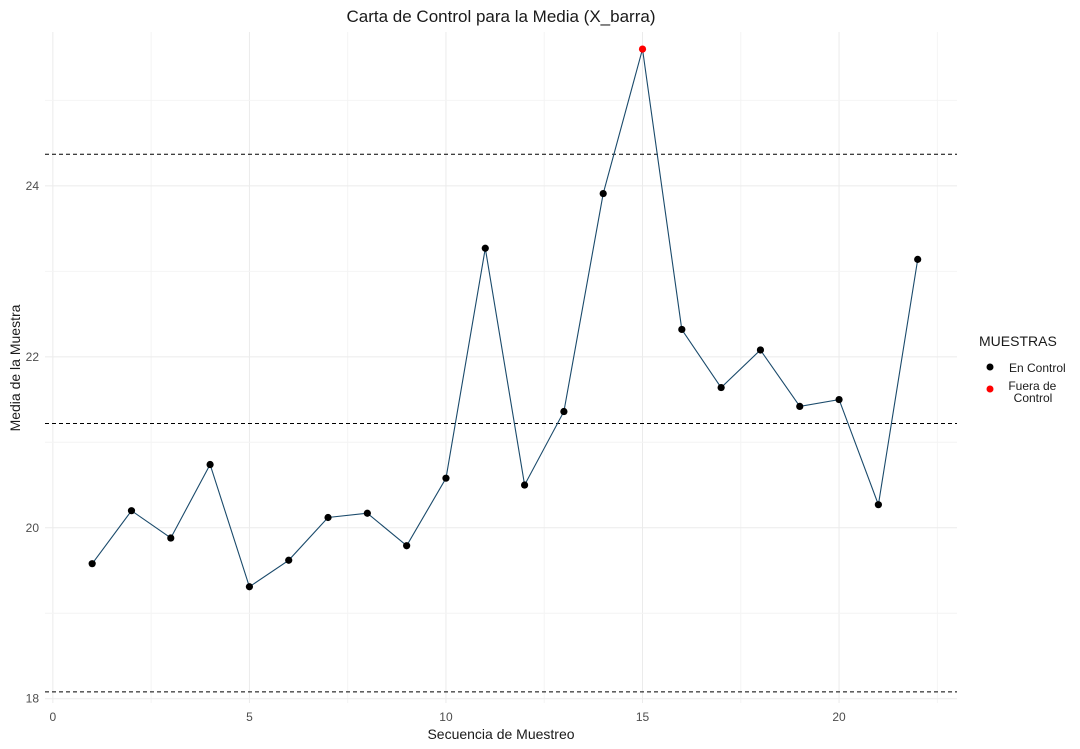  I want to click on y-tick-label: 22, so click(33, 357).